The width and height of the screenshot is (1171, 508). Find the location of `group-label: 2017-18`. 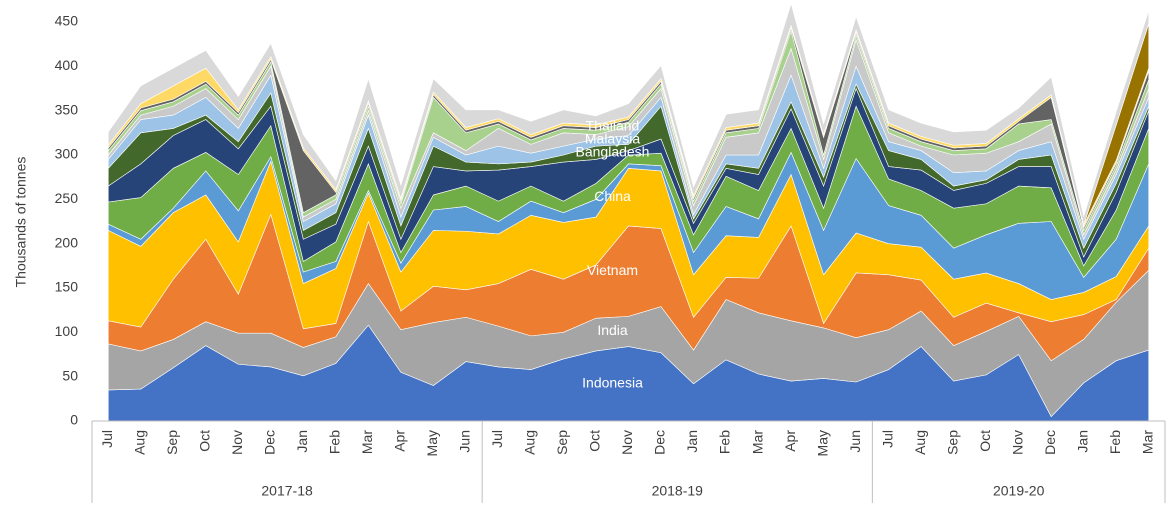

group-label: 2017-18 is located at coordinates (287, 491).